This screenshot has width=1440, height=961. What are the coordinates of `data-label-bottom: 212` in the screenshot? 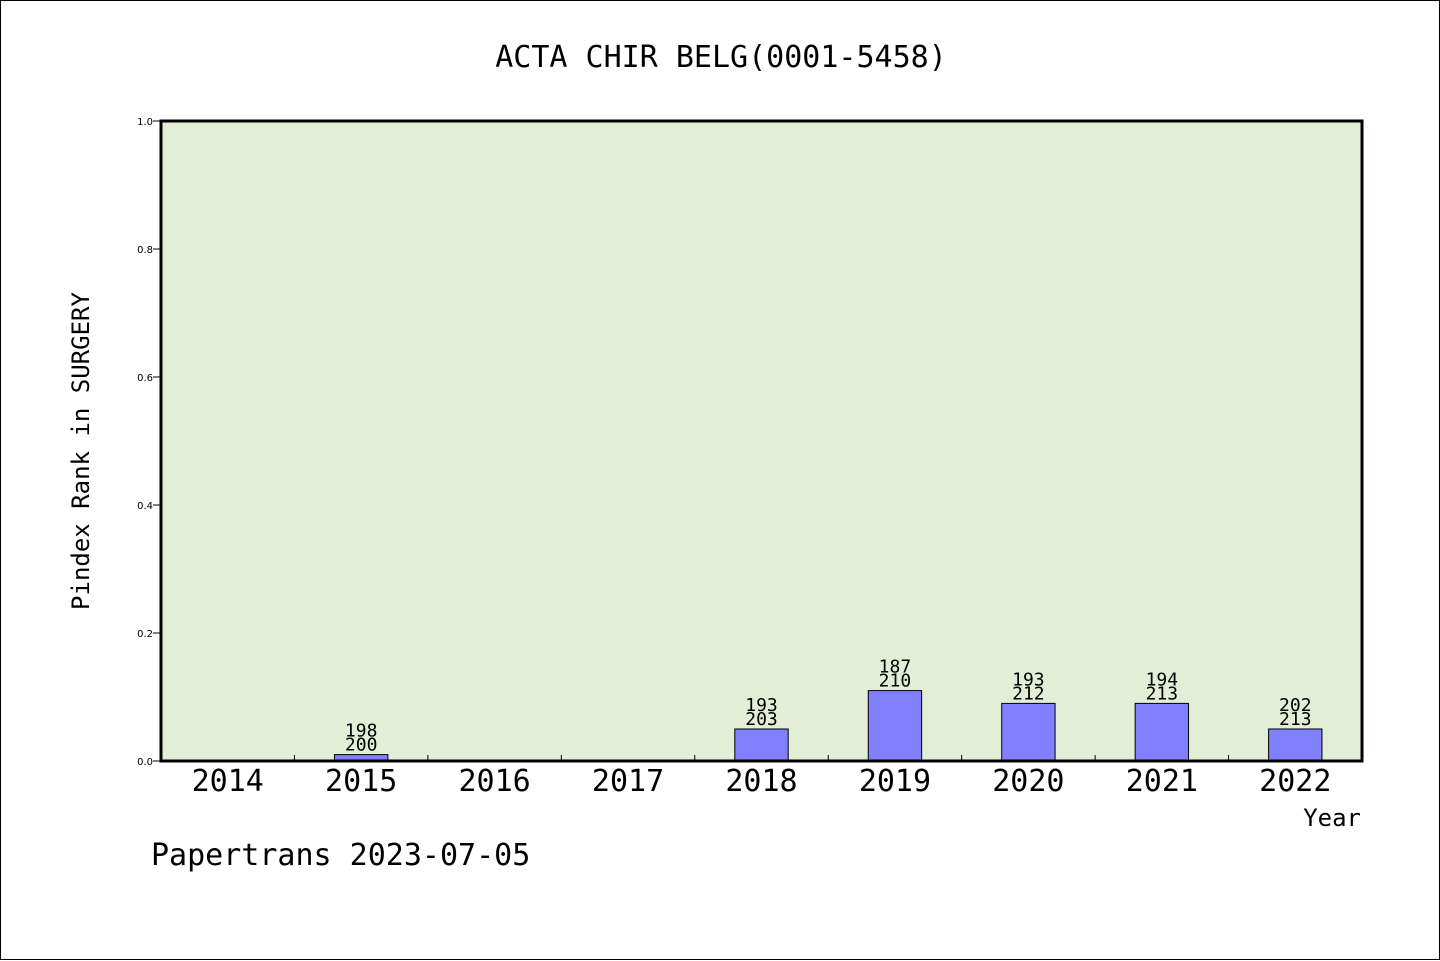 It's located at (1028, 693).